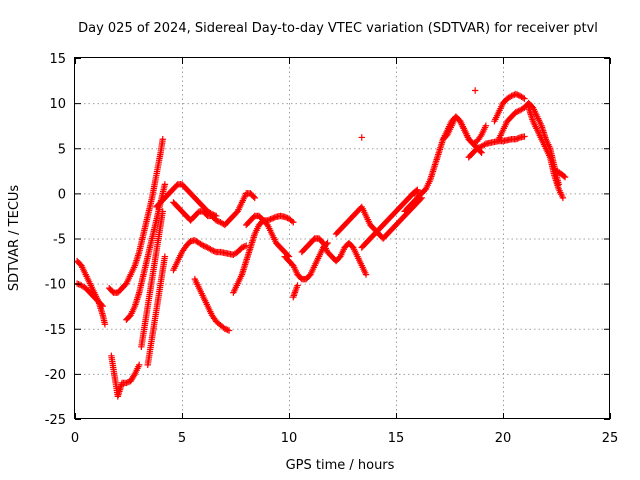 This screenshot has height=480, width=640. Describe the element at coordinates (62, 149) in the screenshot. I see `y-tick-label: 5` at that location.